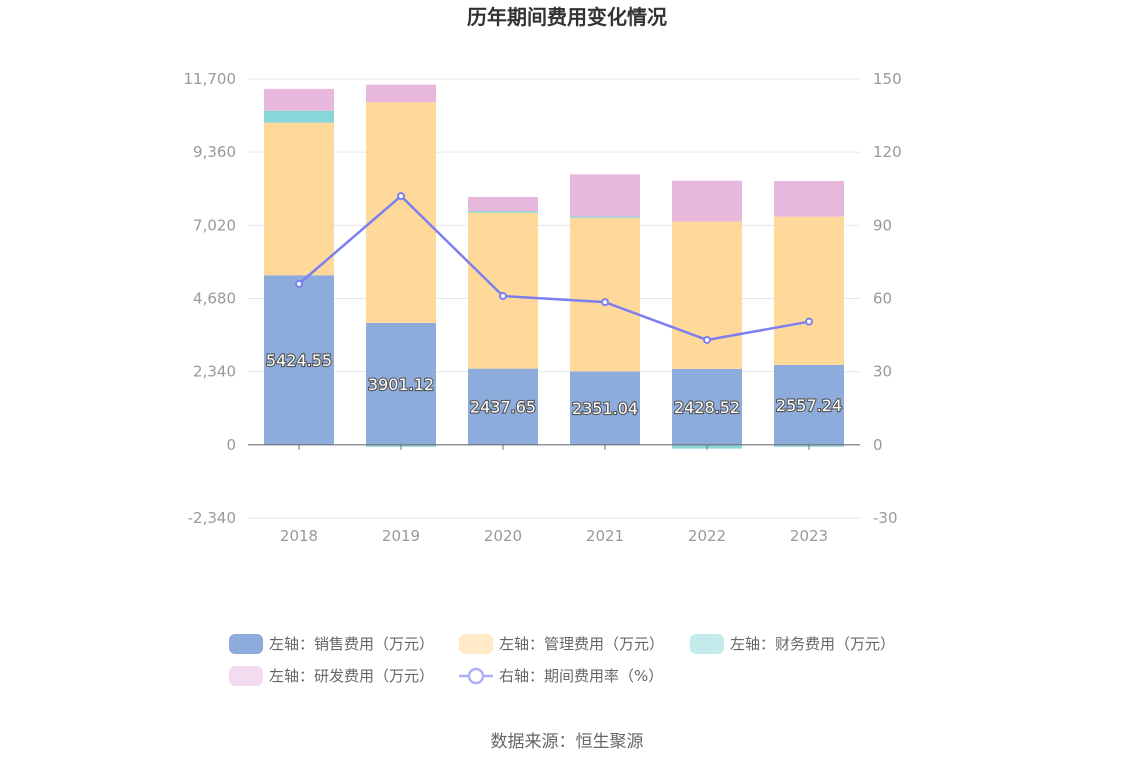  What do you see at coordinates (812, 644) in the screenshot?
I see `legend-label: 左轴：财务费用（万元）` at bounding box center [812, 644].